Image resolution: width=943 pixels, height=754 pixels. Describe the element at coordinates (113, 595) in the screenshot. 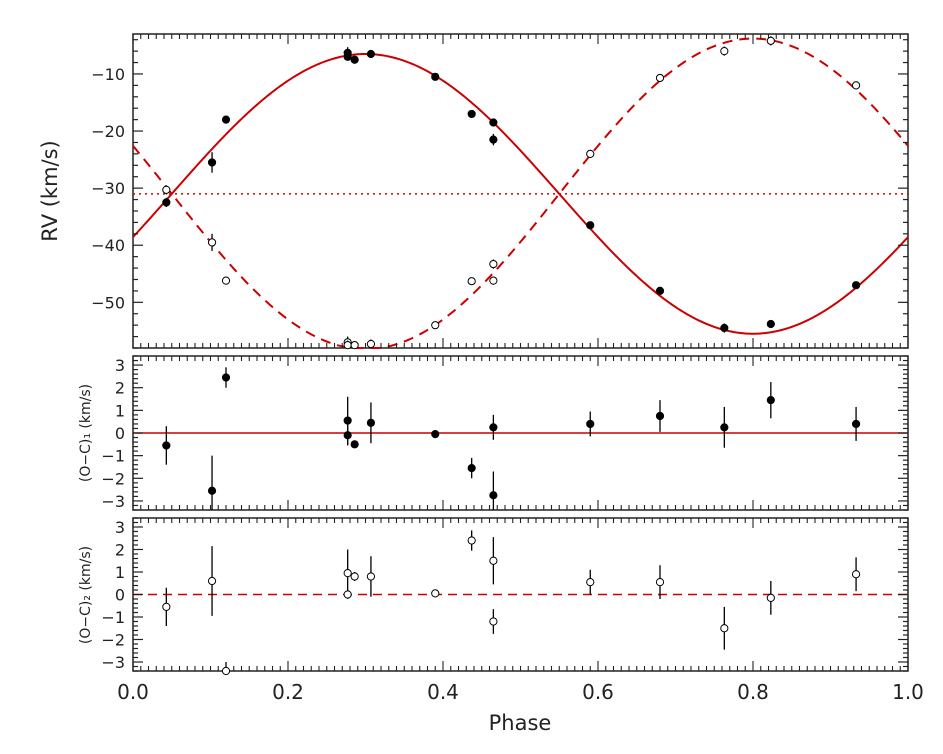

I see `secondary-residual-y-tick-labels: 3 2 1 0 −1 −2 −3` at that location.